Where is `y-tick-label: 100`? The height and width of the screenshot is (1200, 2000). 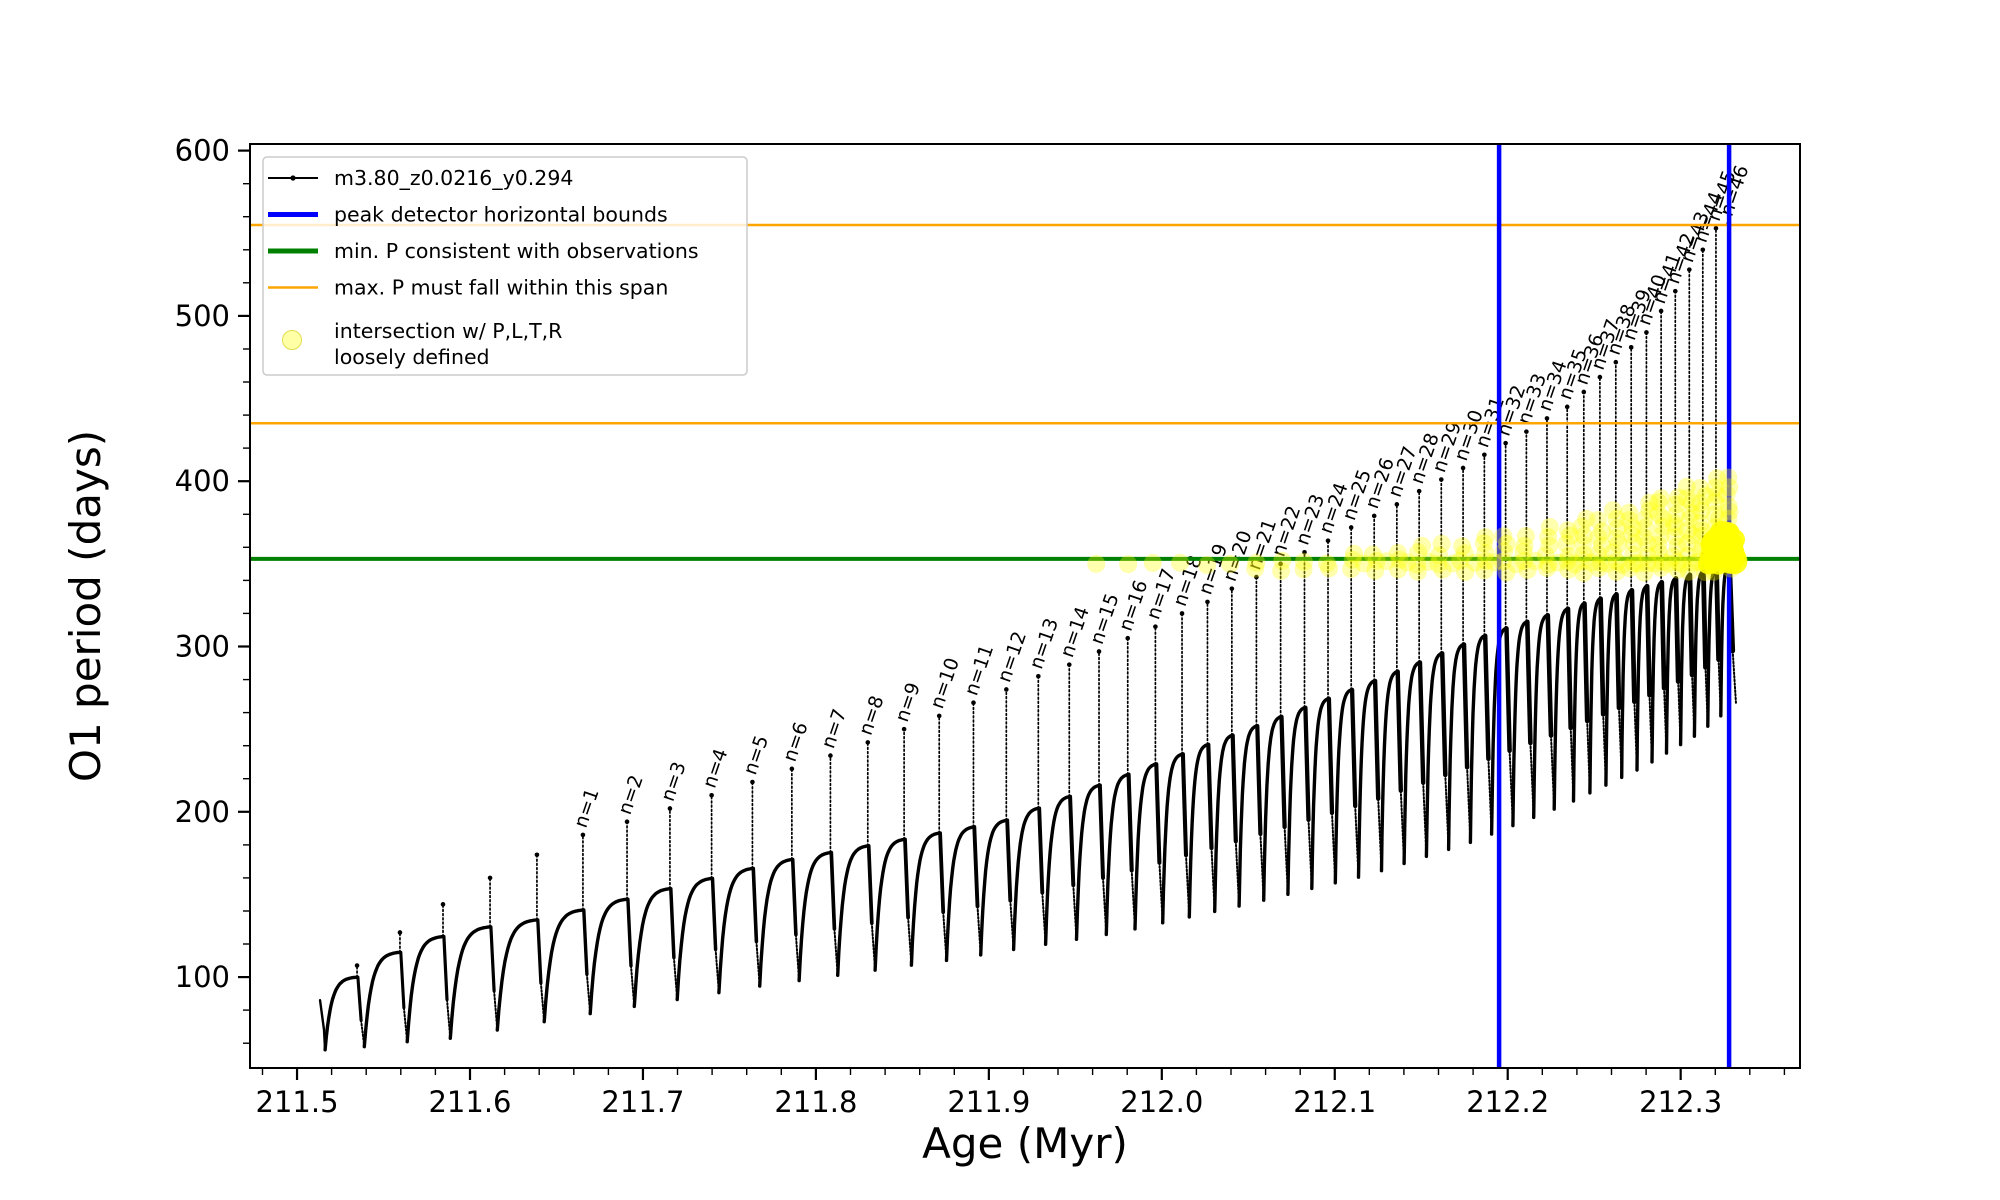 y-tick-label: 100 is located at coordinates (202, 977).